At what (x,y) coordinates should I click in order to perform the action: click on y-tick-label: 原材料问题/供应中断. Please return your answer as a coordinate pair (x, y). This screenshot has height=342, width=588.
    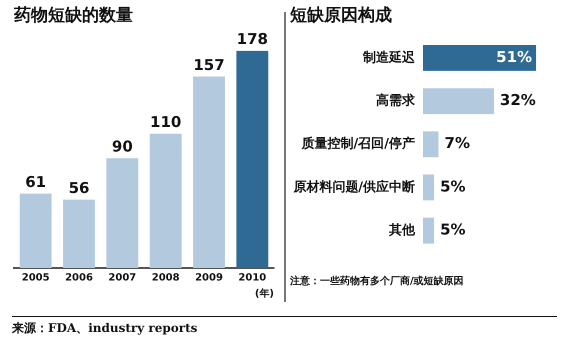
    Looking at the image, I should click on (353, 186).